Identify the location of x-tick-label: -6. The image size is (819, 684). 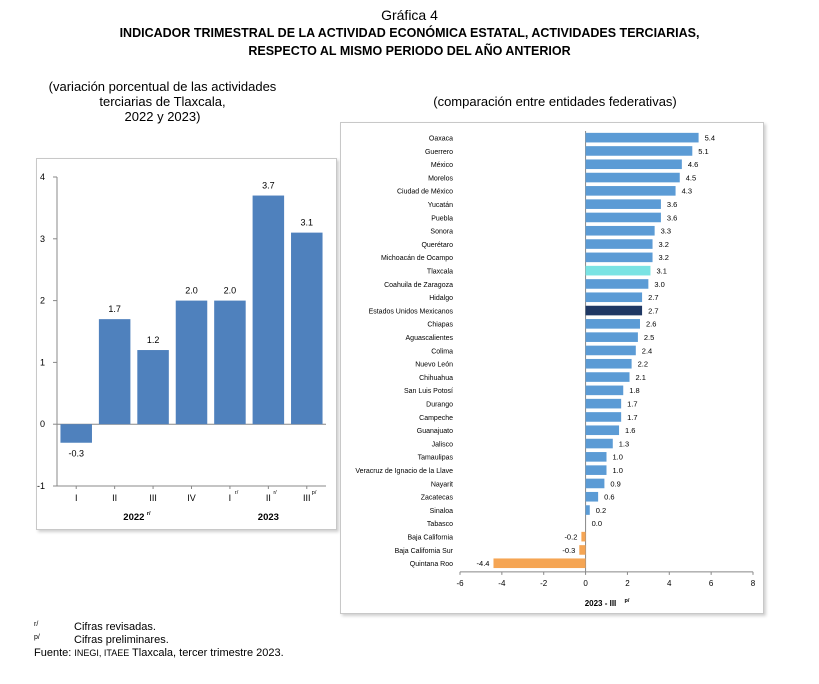
(460, 583).